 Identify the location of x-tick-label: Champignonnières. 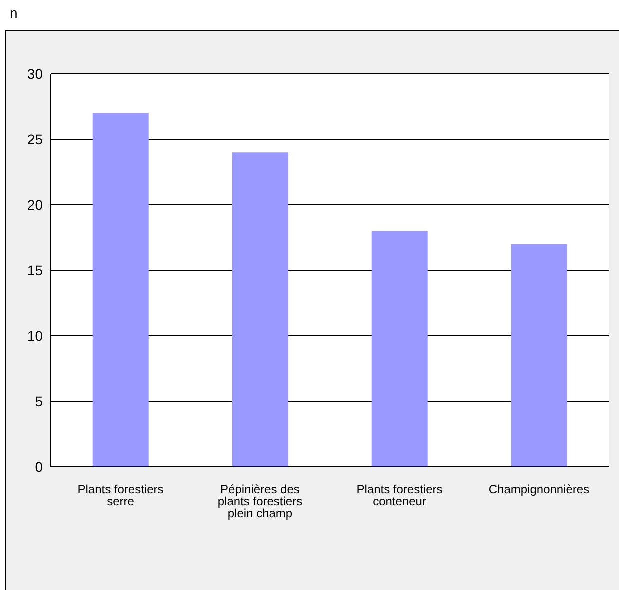
(539, 489).